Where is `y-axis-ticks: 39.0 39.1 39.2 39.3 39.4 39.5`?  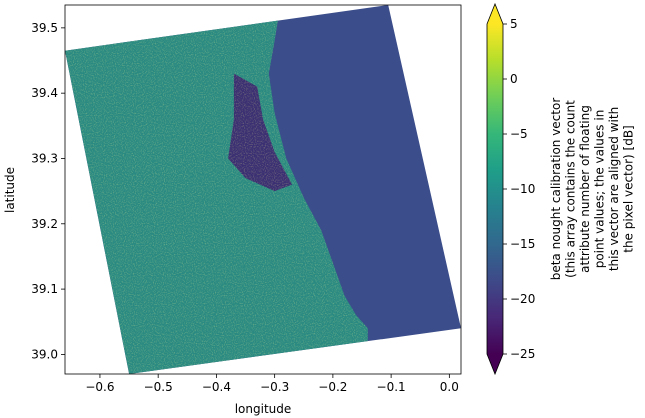
y-axis-ticks: 39.0 39.1 39.2 39.3 39.4 39.5 is located at coordinates (48, 191).